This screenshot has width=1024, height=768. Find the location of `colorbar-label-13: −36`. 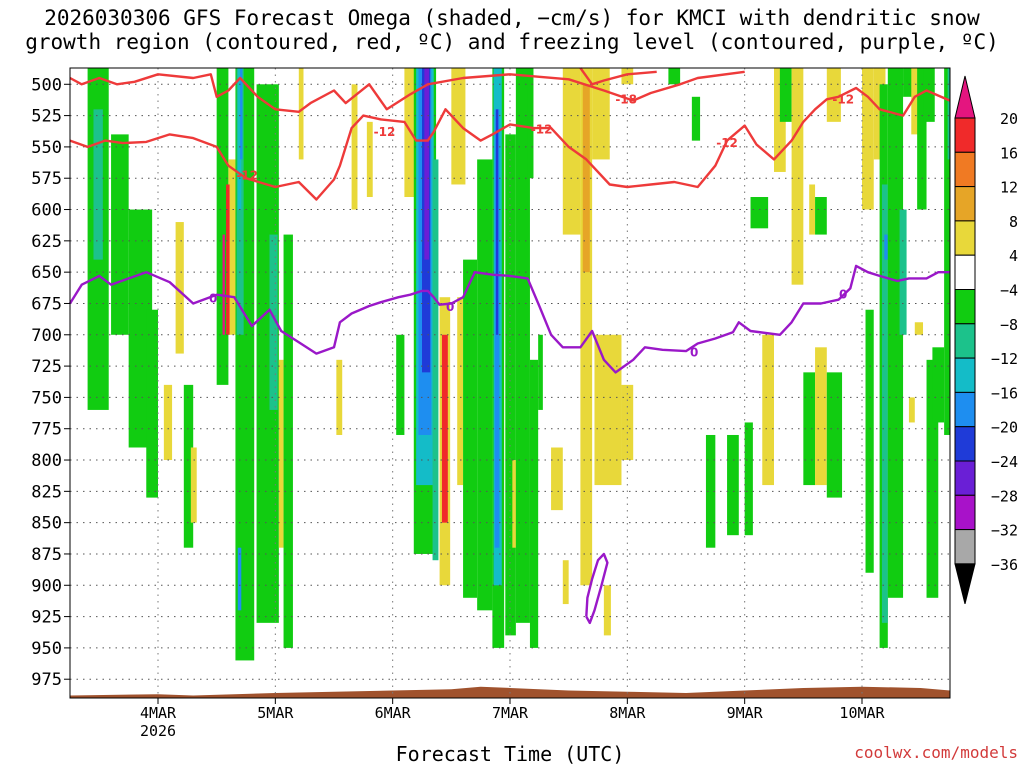

colorbar-label-13: −36 is located at coordinates (1004, 565).